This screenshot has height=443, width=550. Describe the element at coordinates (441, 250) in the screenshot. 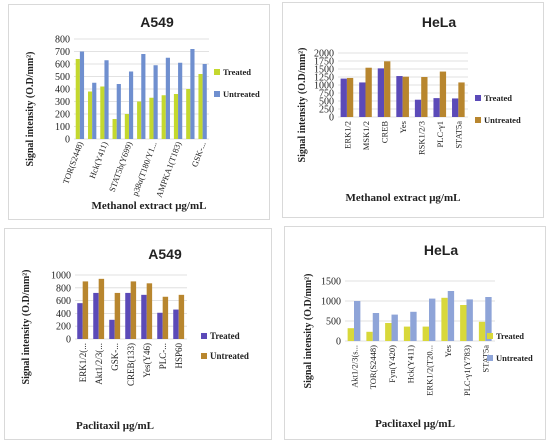

I see `chart-title: HeLa` at that location.